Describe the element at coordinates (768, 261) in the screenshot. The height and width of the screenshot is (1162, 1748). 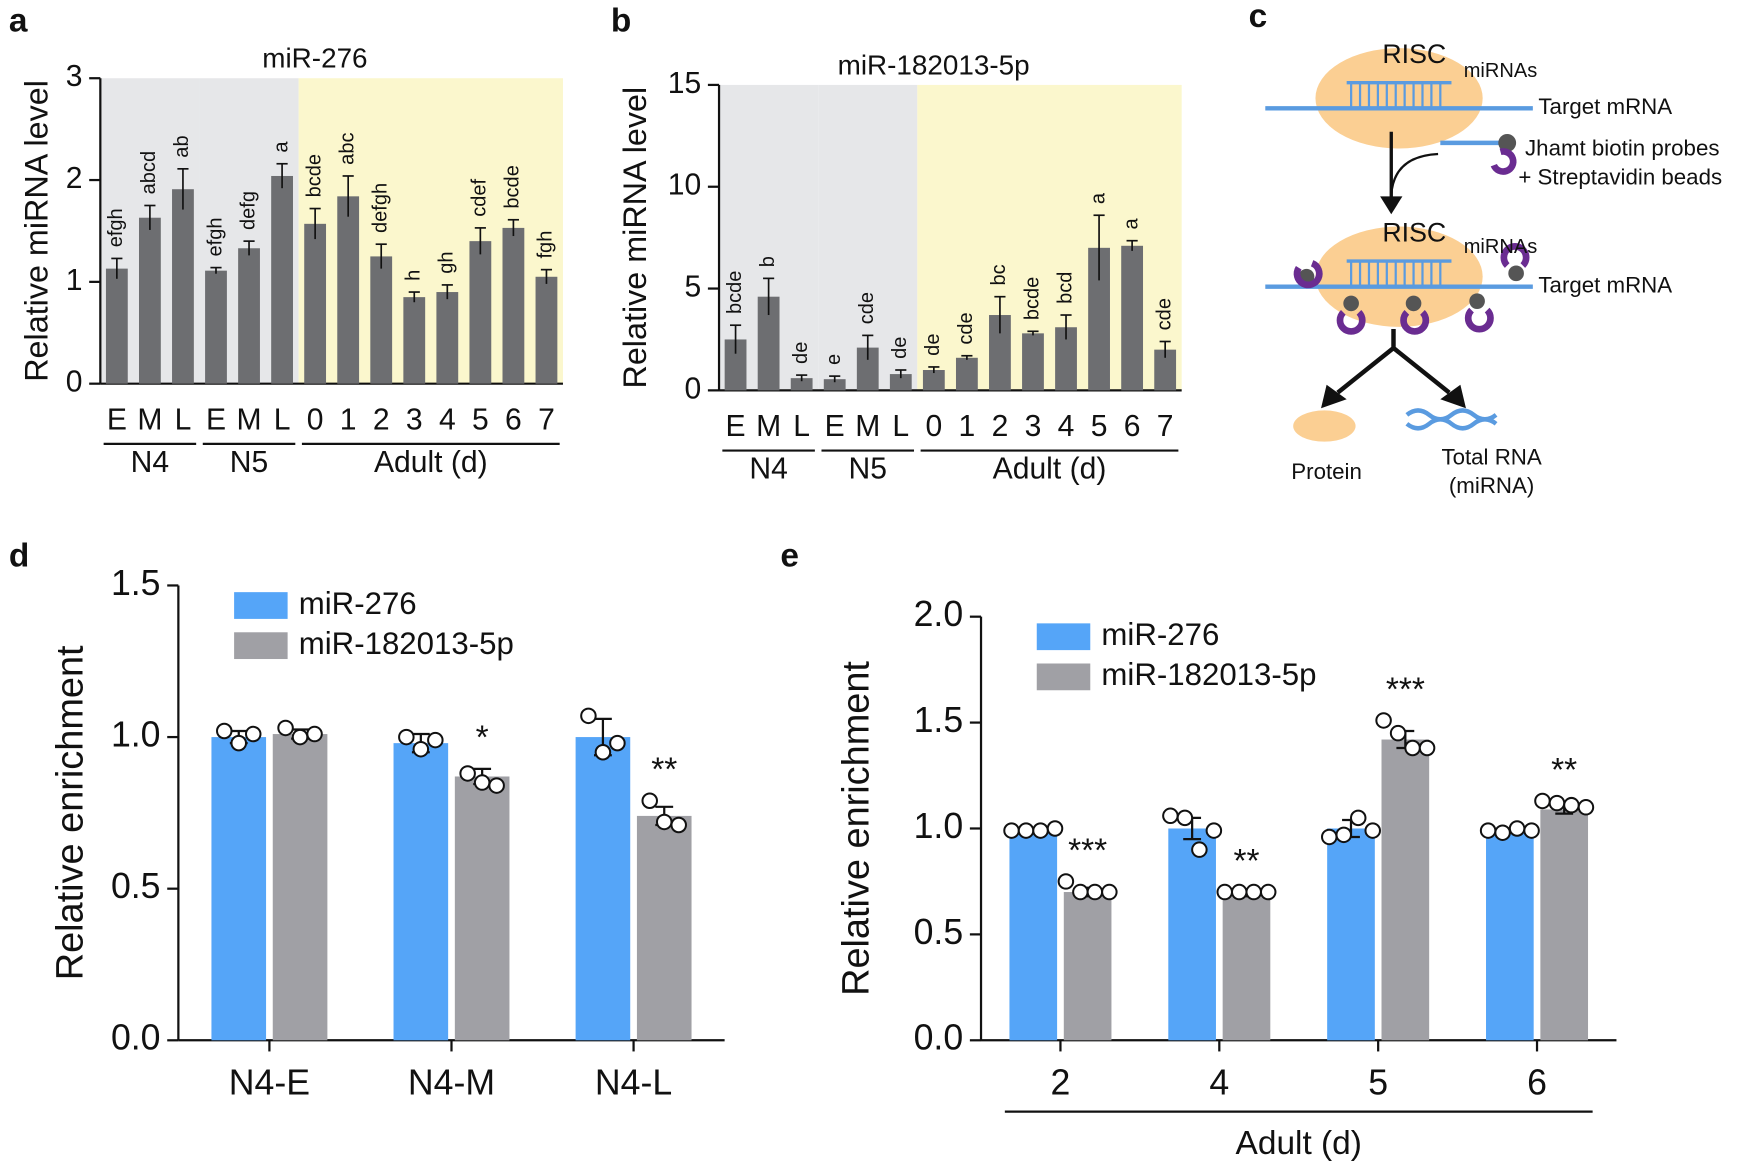
I see `significance-letters: b` at that location.